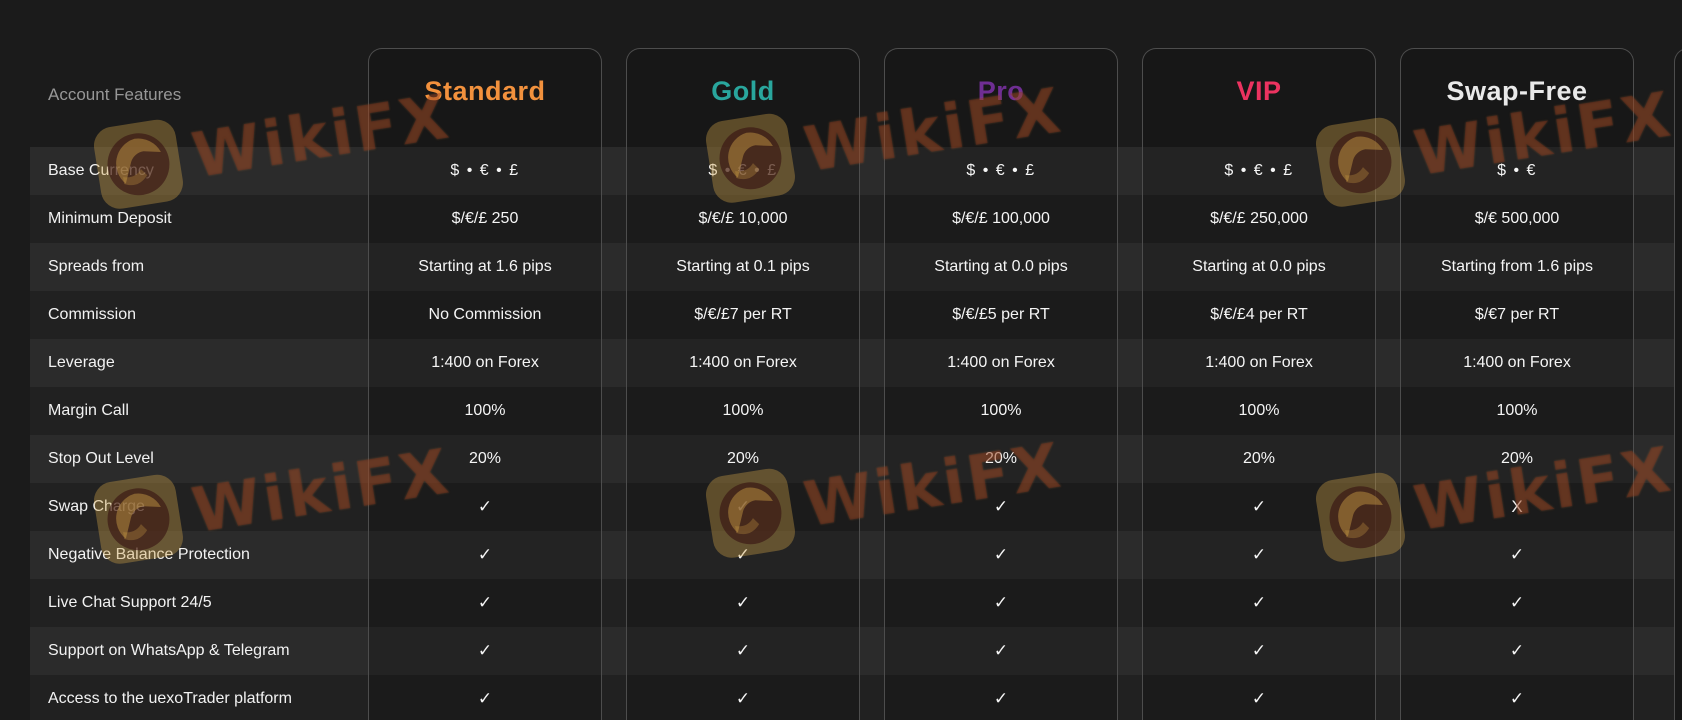 This screenshot has width=1682, height=720. Describe the element at coordinates (1517, 266) in the screenshot. I see `plan-value-cell: Starting from 1.6 pips` at that location.